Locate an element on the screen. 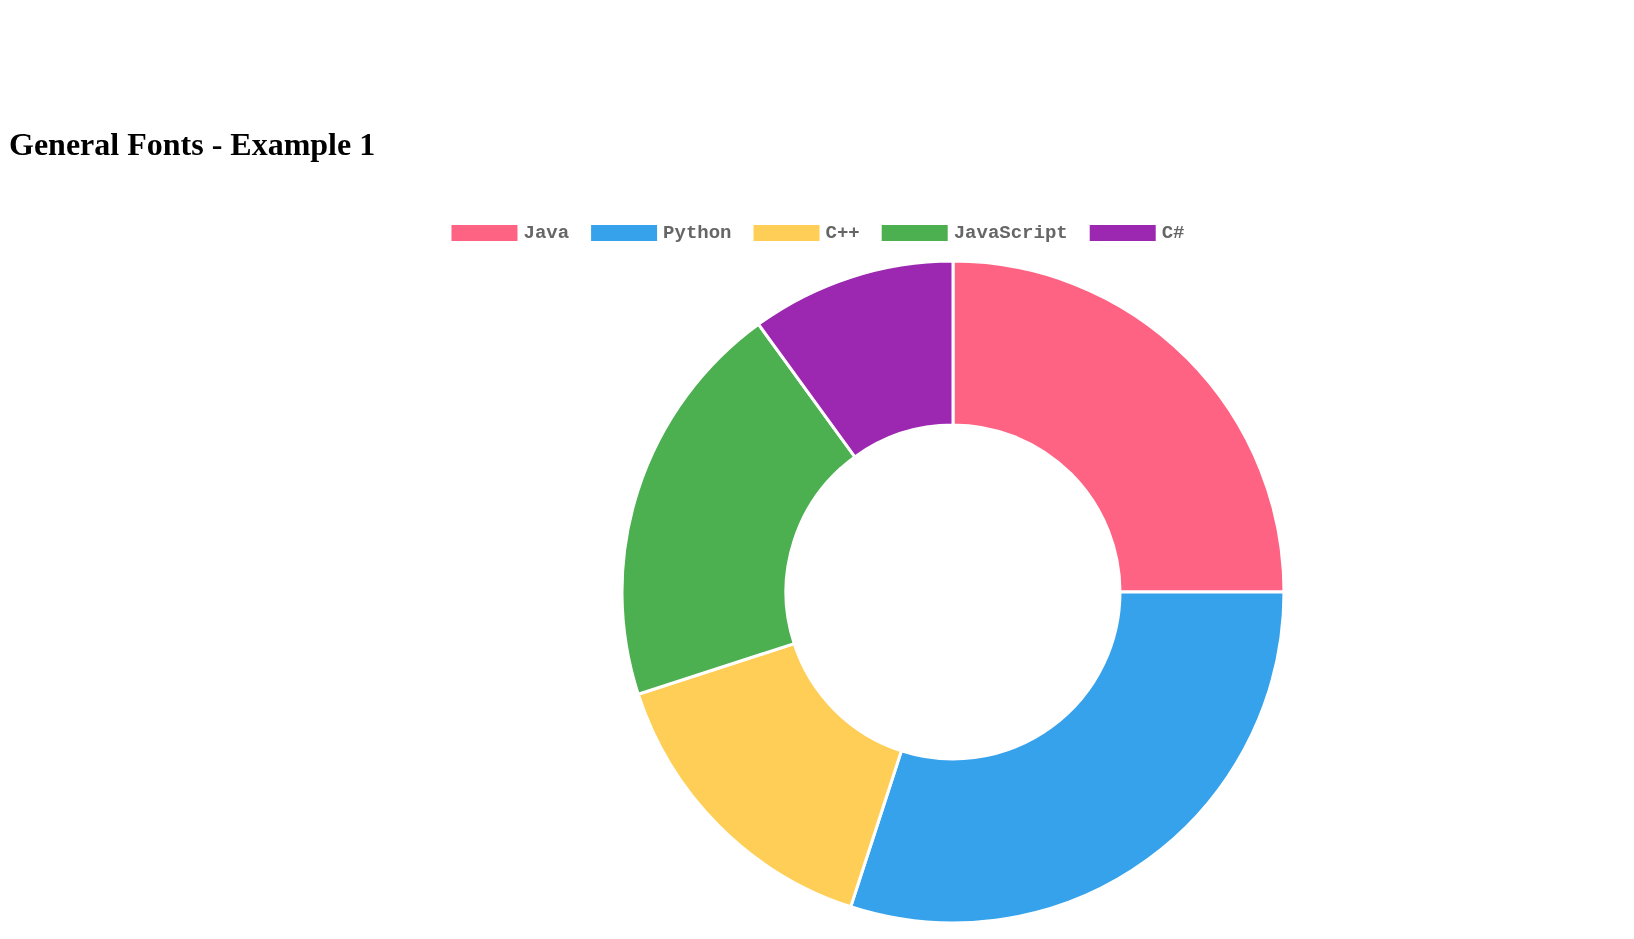  text: General Fonts - Example 1 is located at coordinates (192, 144).